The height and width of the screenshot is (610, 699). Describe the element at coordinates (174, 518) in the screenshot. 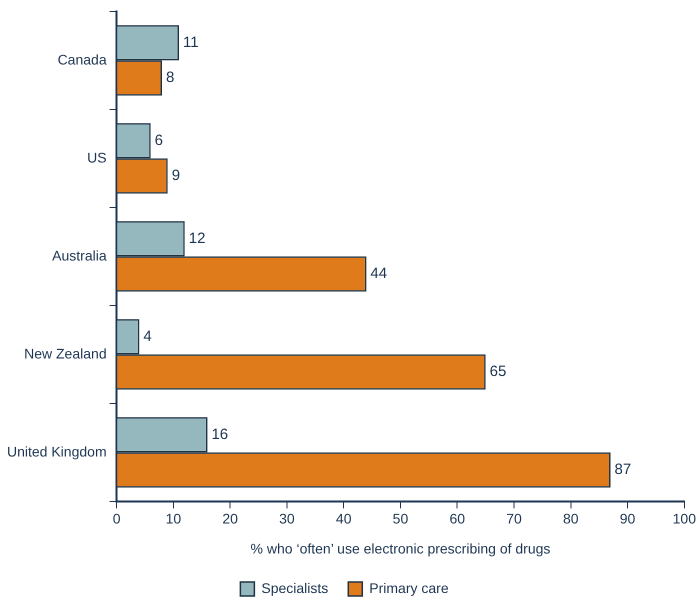

I see `x-tick-label: 10` at that location.